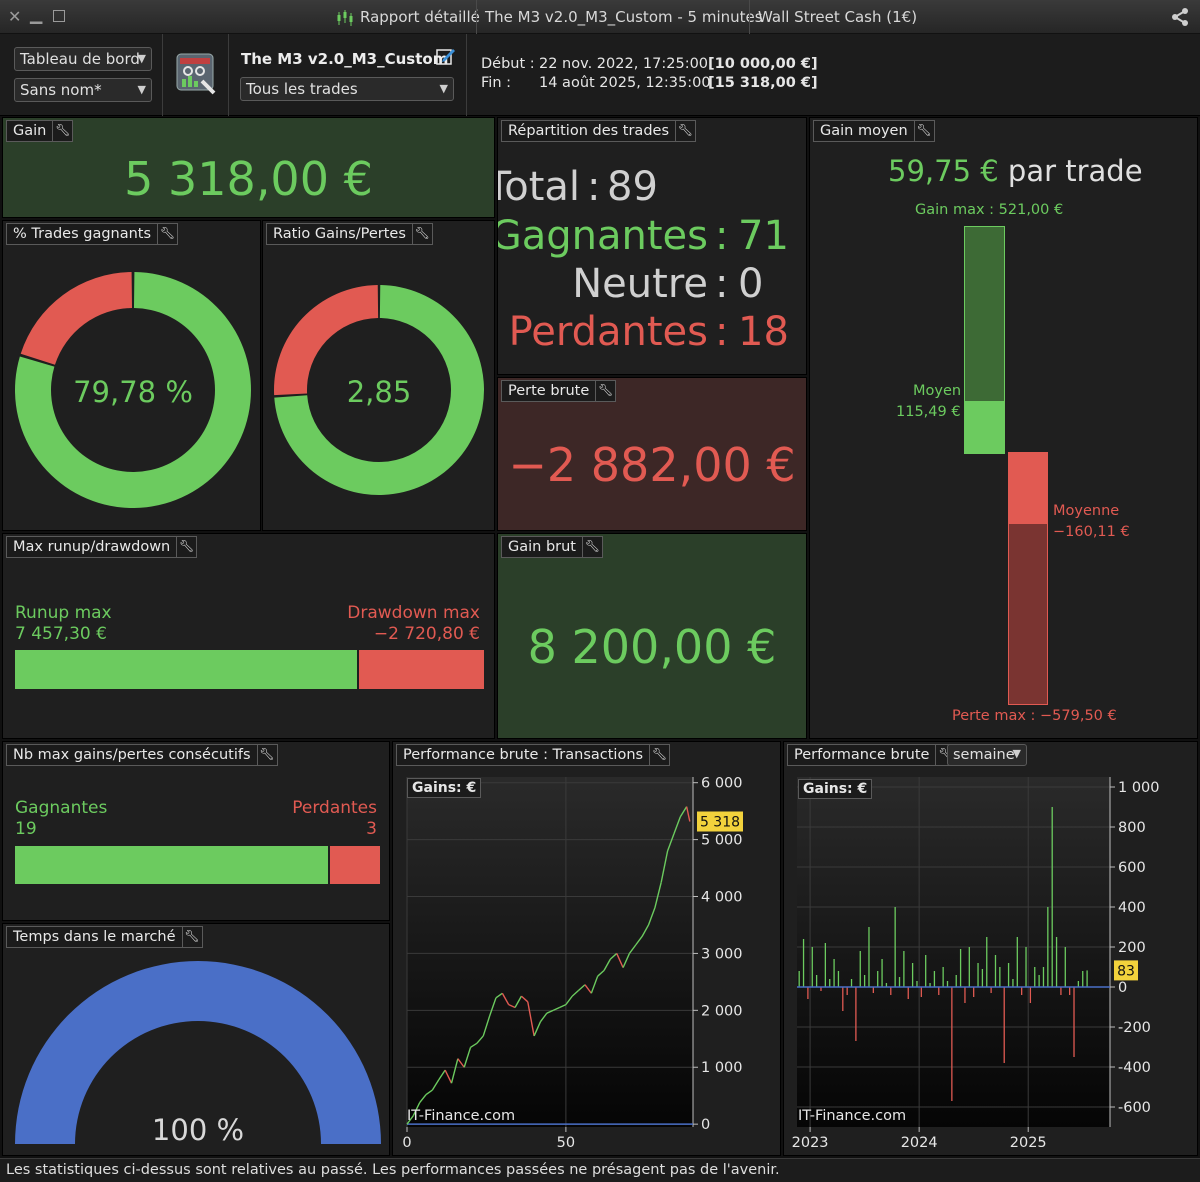 Image resolution: width=1200 pixels, height=1182 pixels. I want to click on gain-loss-ratio-panel: Ratio Gains/Pertes 🔧︎ 2,85, so click(378, 375).